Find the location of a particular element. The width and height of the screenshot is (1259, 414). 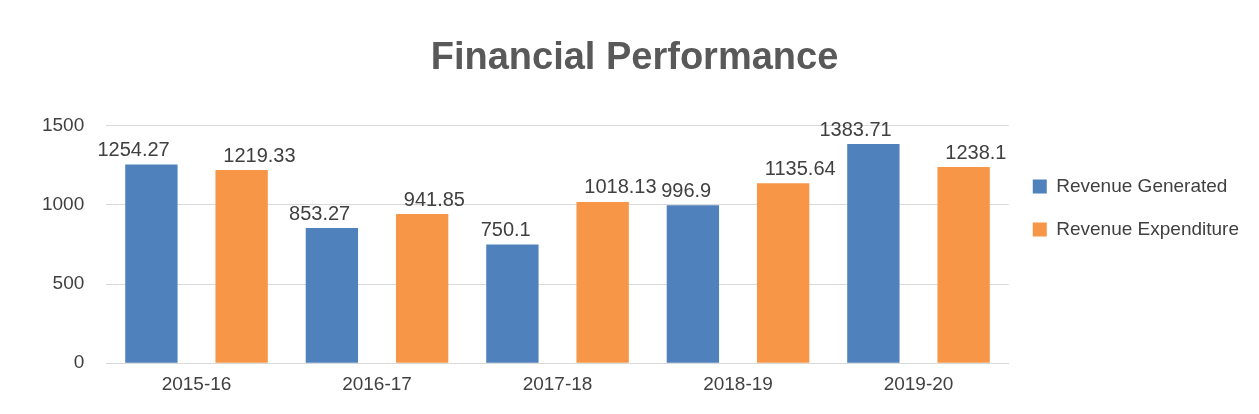

data-label: 1238.1 is located at coordinates (976, 151).